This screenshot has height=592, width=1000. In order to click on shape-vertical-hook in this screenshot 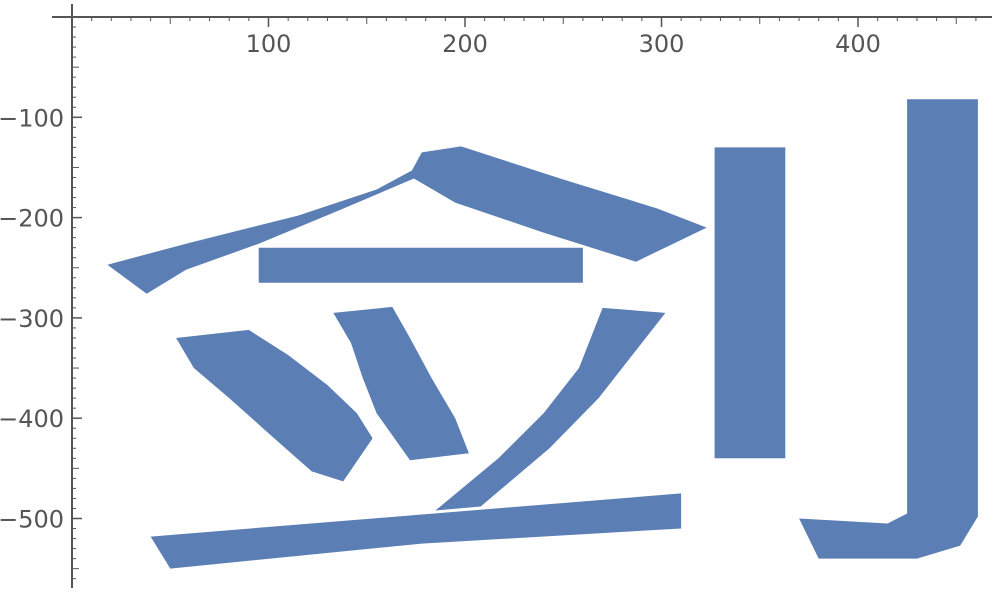, I will do `click(888, 329)`.